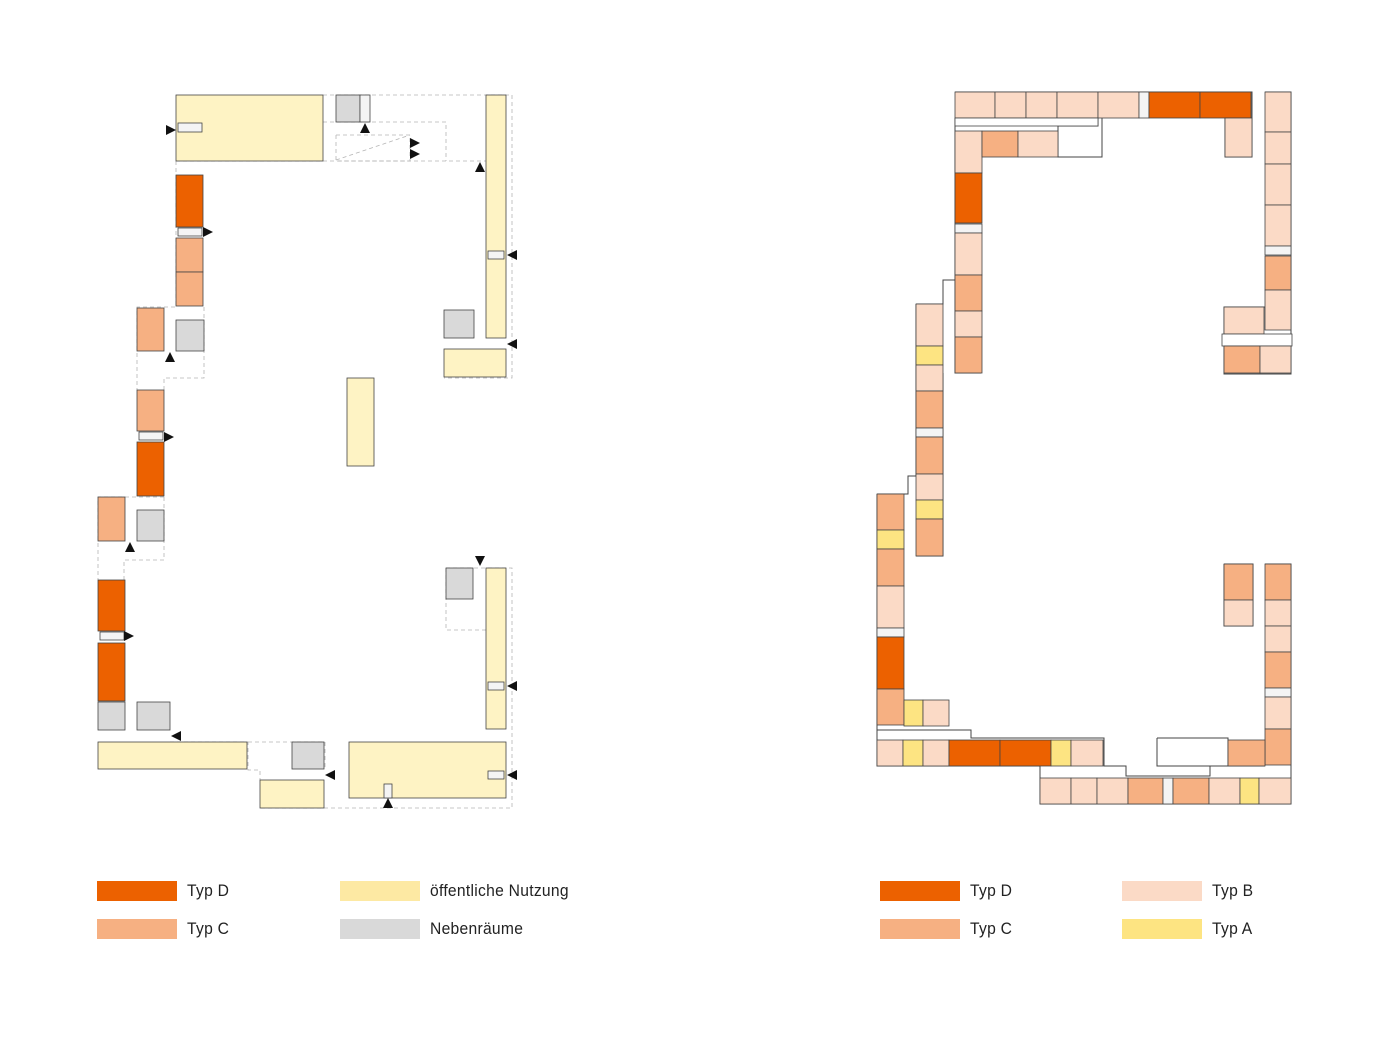 The width and height of the screenshot is (1389, 1037). I want to click on legend-swatch-typ-c, so click(137, 929).